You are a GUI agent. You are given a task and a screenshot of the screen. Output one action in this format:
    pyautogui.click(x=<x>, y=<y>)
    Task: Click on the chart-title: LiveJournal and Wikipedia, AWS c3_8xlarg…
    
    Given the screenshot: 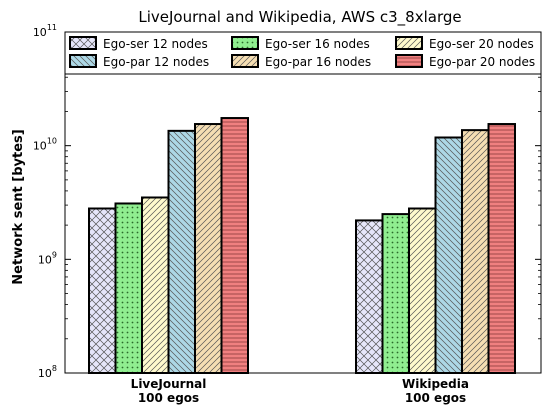 What is the action you would take?
    pyautogui.click(x=299, y=17)
    